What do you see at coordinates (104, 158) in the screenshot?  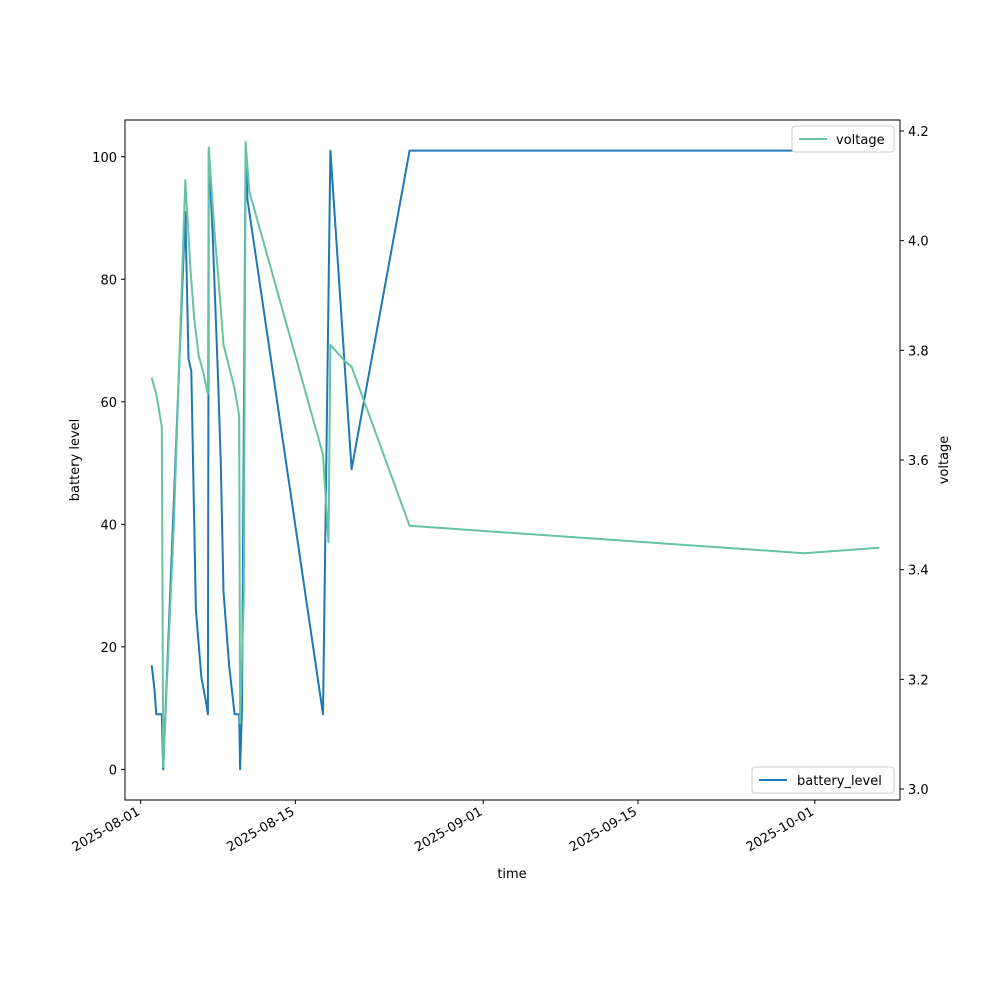 I see `y-left-tick-label-5: 100` at bounding box center [104, 158].